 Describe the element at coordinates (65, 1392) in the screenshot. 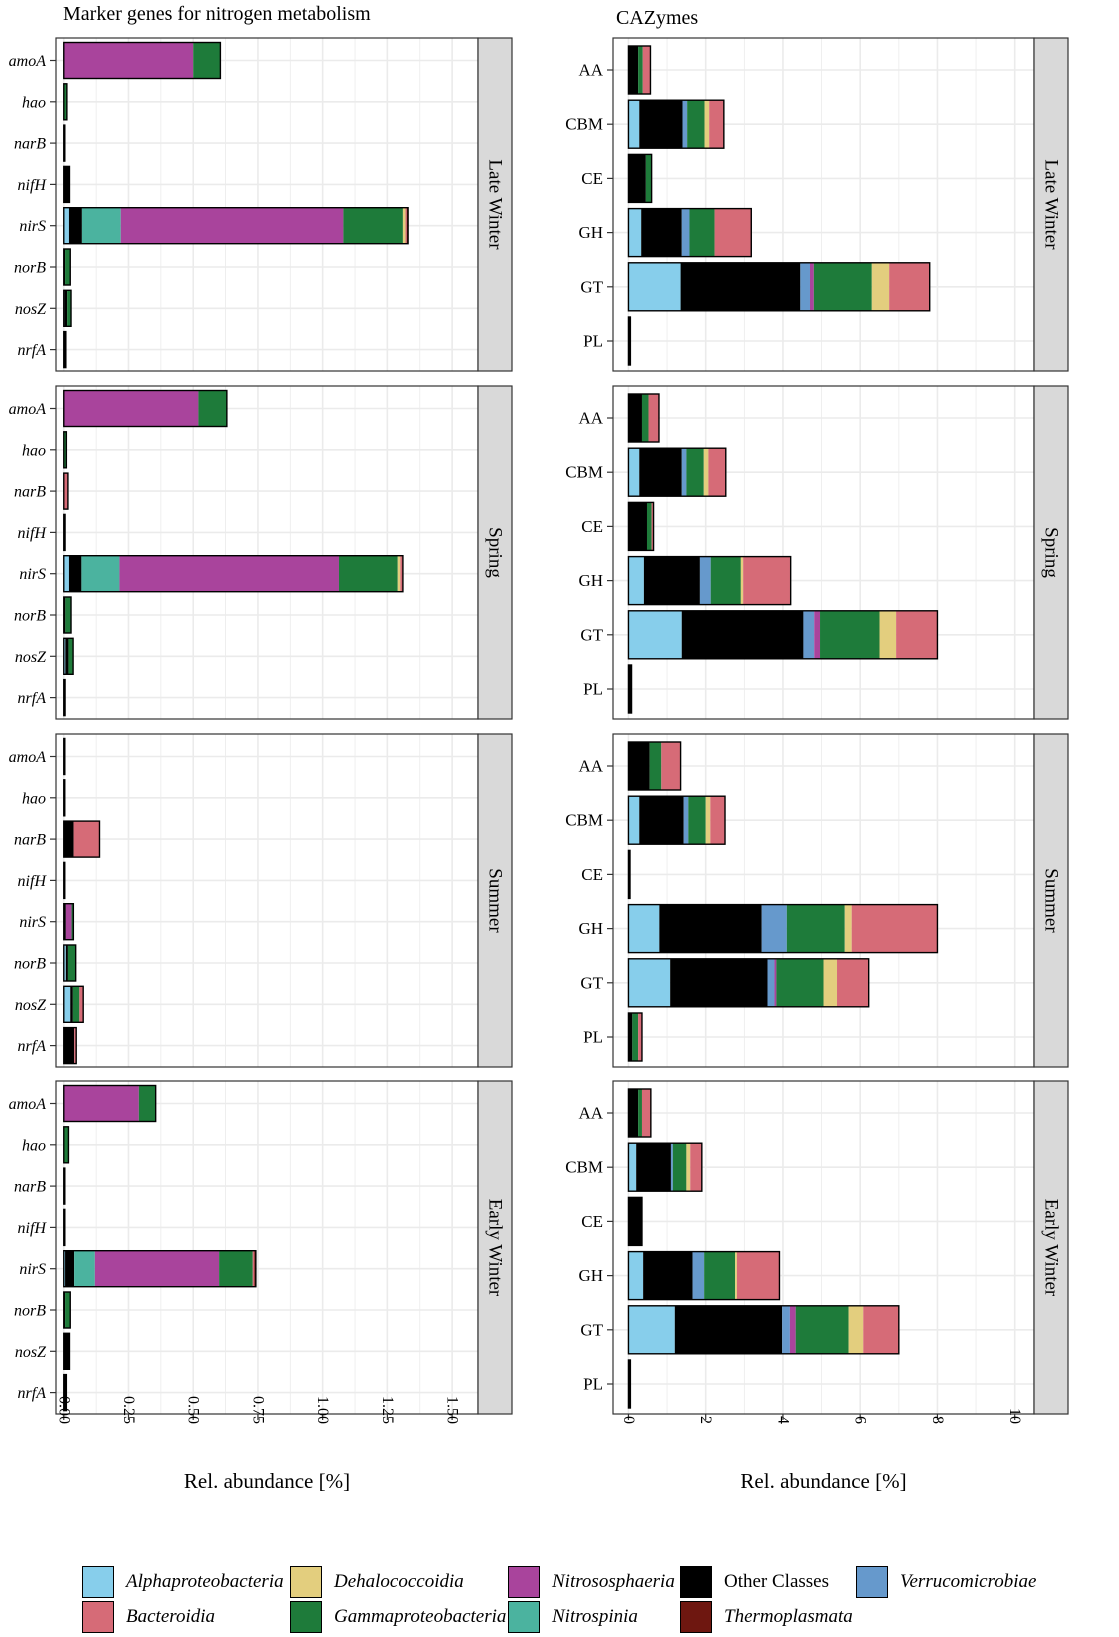

I see `marker-genes-for-nitrogen-metabolism-early-winter-bar-nrfa-other-classes` at that location.